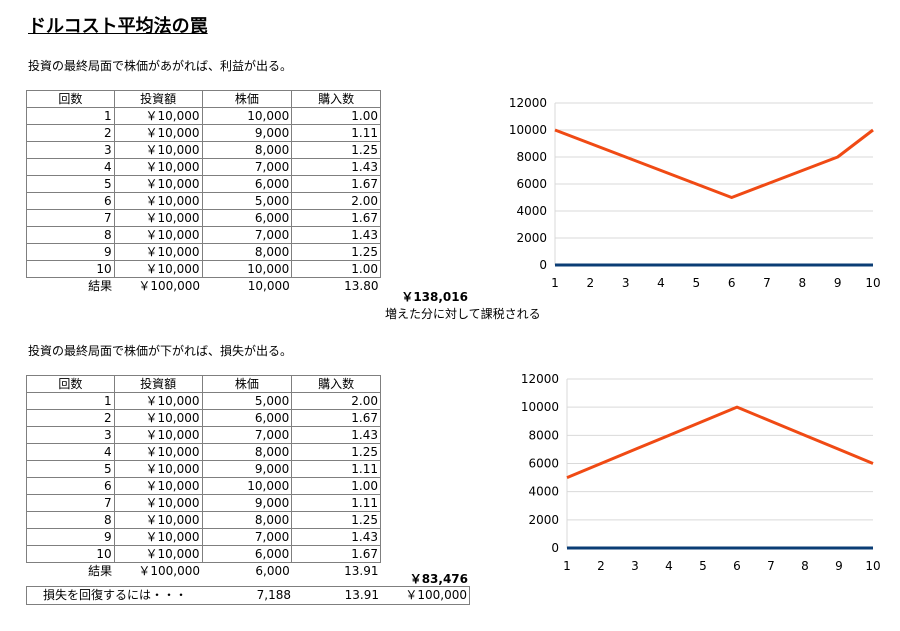 The width and height of the screenshot is (900, 631). I want to click on recovery-qty: 13.91, so click(361, 595).